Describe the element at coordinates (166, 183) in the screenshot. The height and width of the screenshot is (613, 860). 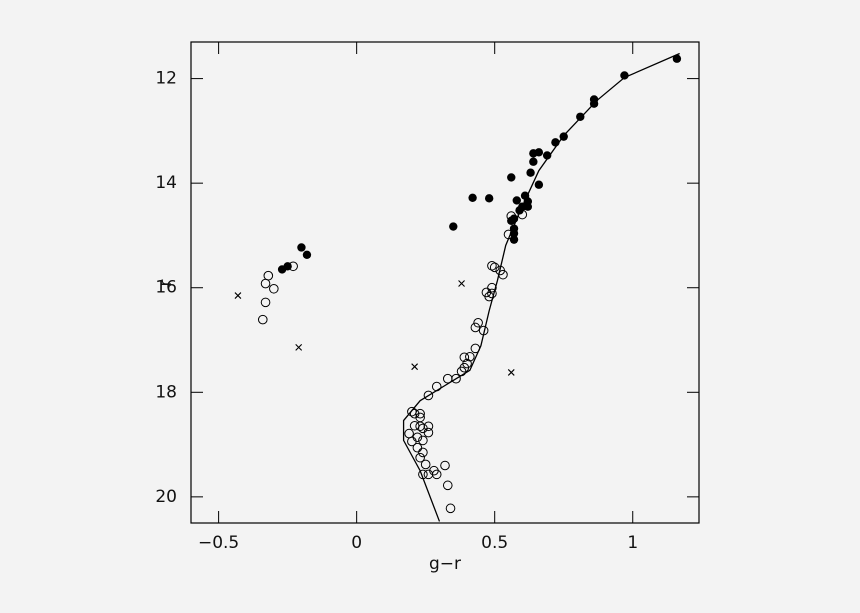
I see `y-tick-label: 14` at that location.